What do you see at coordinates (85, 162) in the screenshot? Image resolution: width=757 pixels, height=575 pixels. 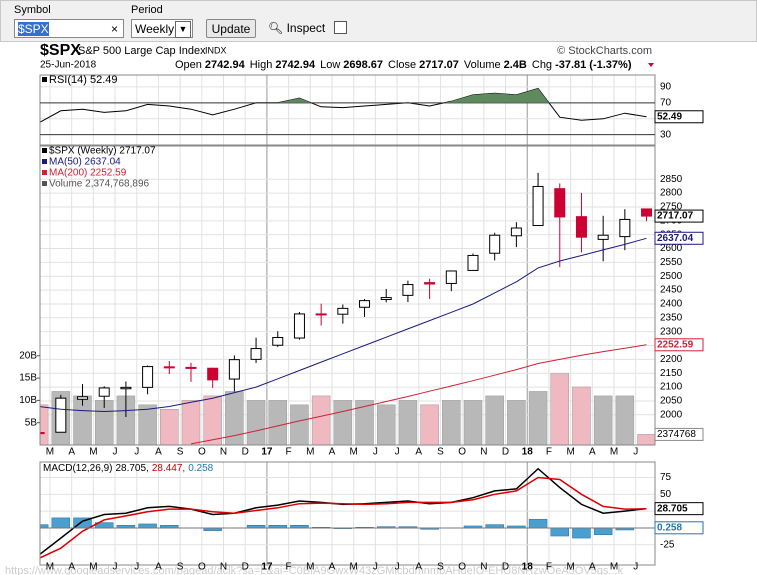 I see `legend-entry: MA(50) 2637.04` at bounding box center [85, 162].